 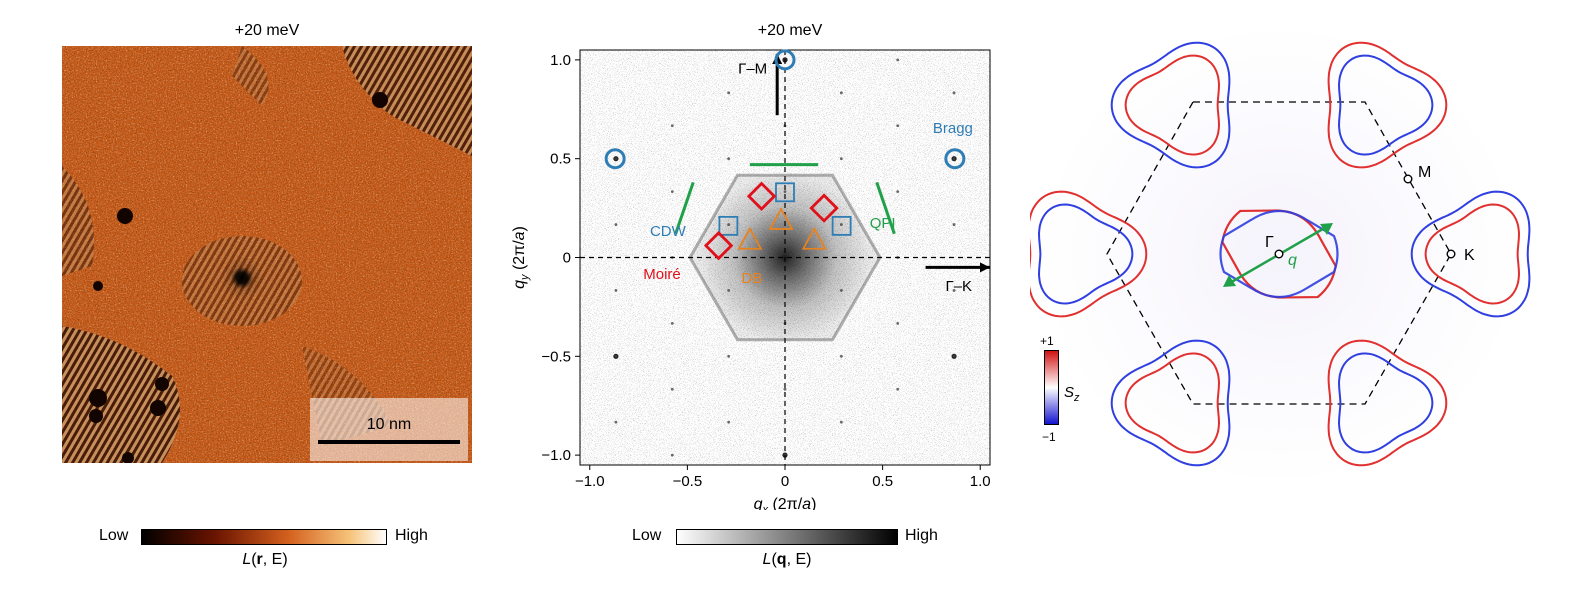 I want to click on scalebar, so click(x=389, y=442).